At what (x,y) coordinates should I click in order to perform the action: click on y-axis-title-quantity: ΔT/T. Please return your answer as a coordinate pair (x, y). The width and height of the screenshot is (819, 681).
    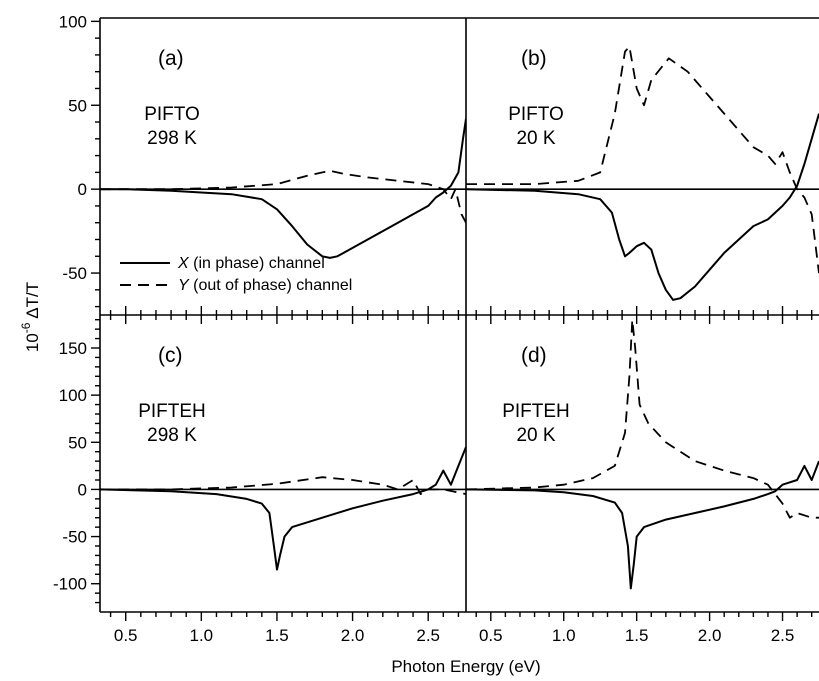
    Looking at the image, I should click on (32, 302).